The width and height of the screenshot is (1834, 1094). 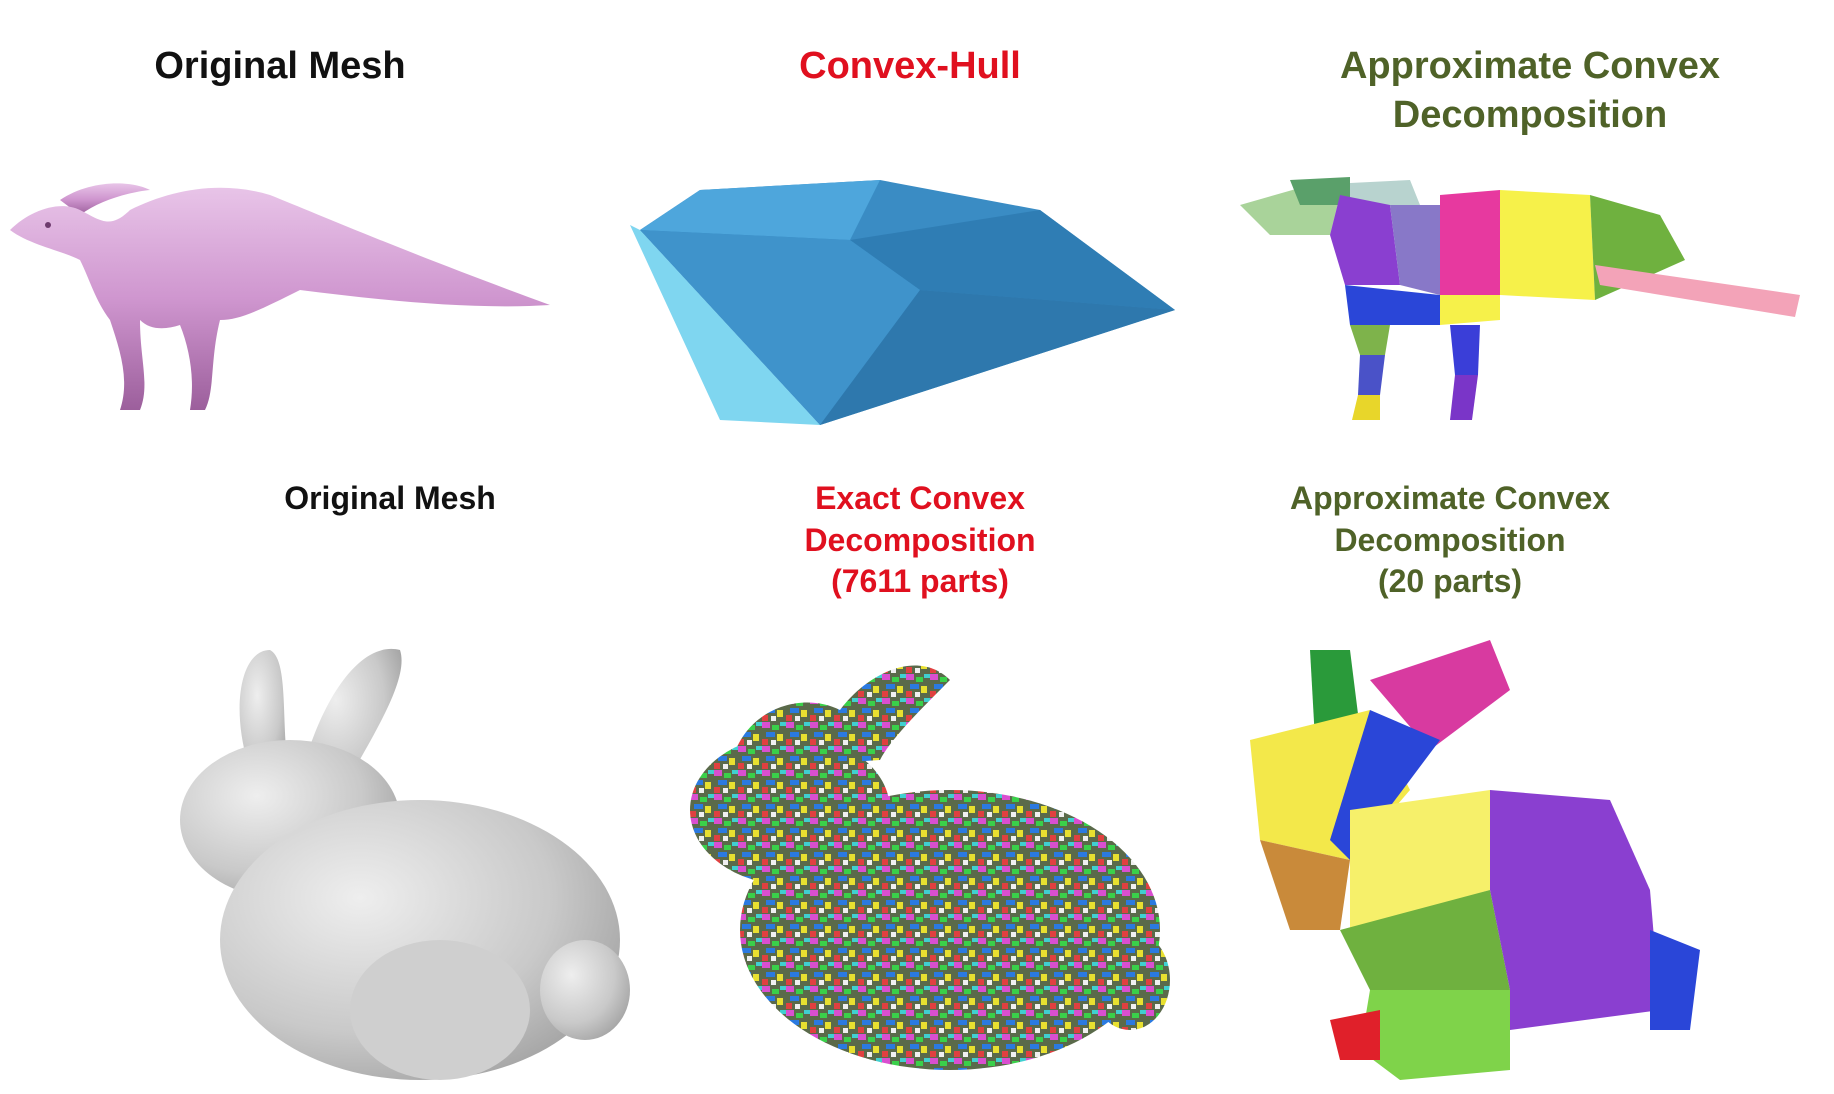 What do you see at coordinates (920, 540) in the screenshot?
I see `row2-exact-convex-label: Exact Convex Decomposition (7611 parts)` at bounding box center [920, 540].